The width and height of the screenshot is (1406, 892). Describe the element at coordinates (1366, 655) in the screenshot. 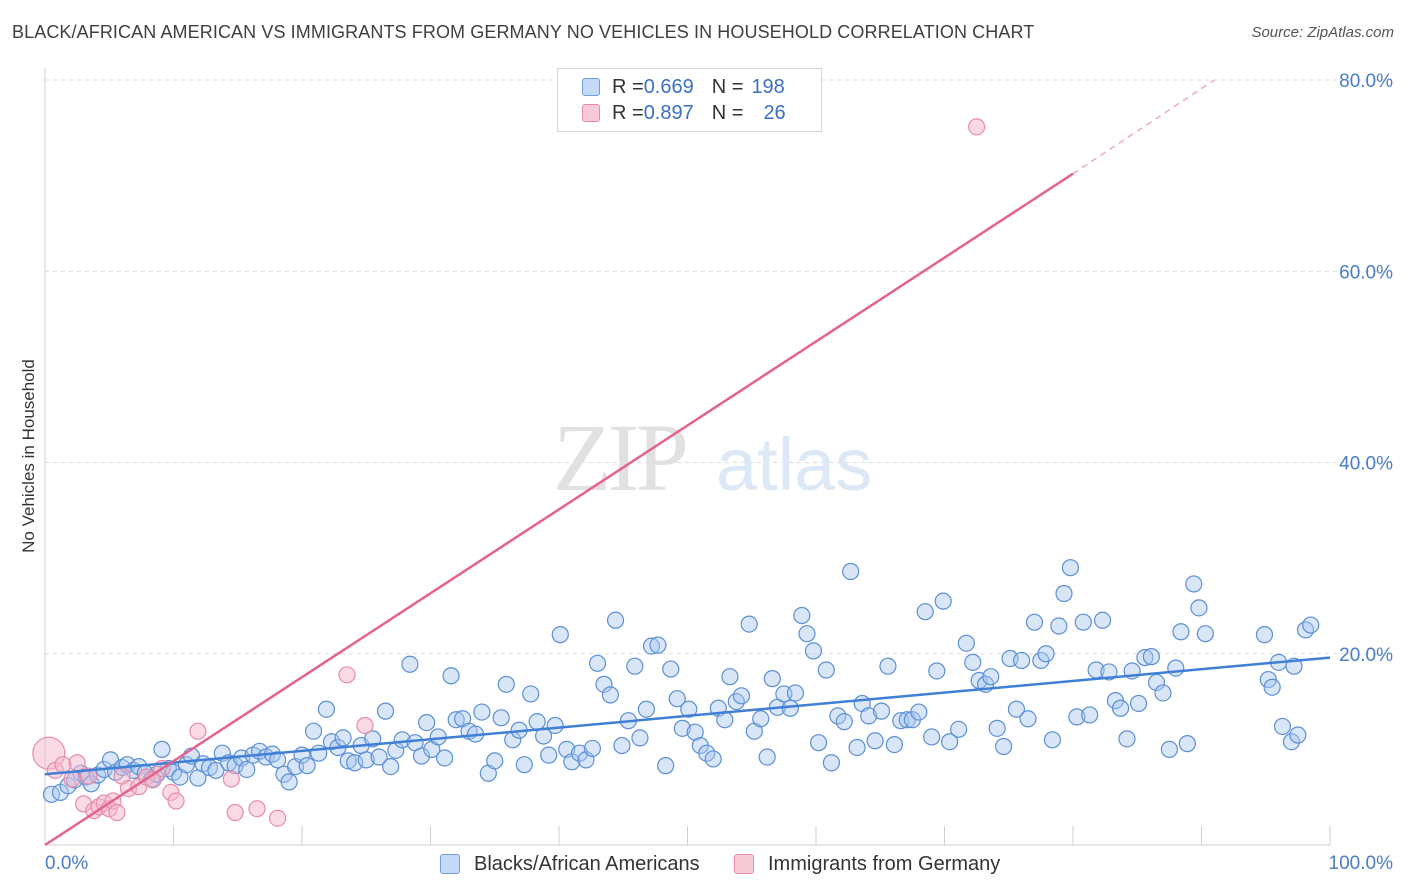

I see `y-tick-label: 20.0%` at that location.